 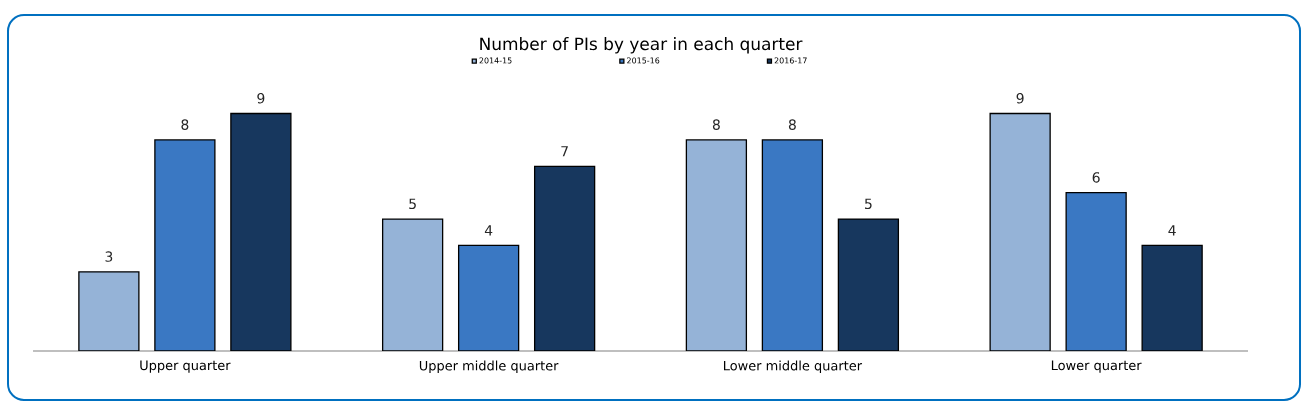 What do you see at coordinates (564, 151) in the screenshot?
I see `data-label: 7` at bounding box center [564, 151].